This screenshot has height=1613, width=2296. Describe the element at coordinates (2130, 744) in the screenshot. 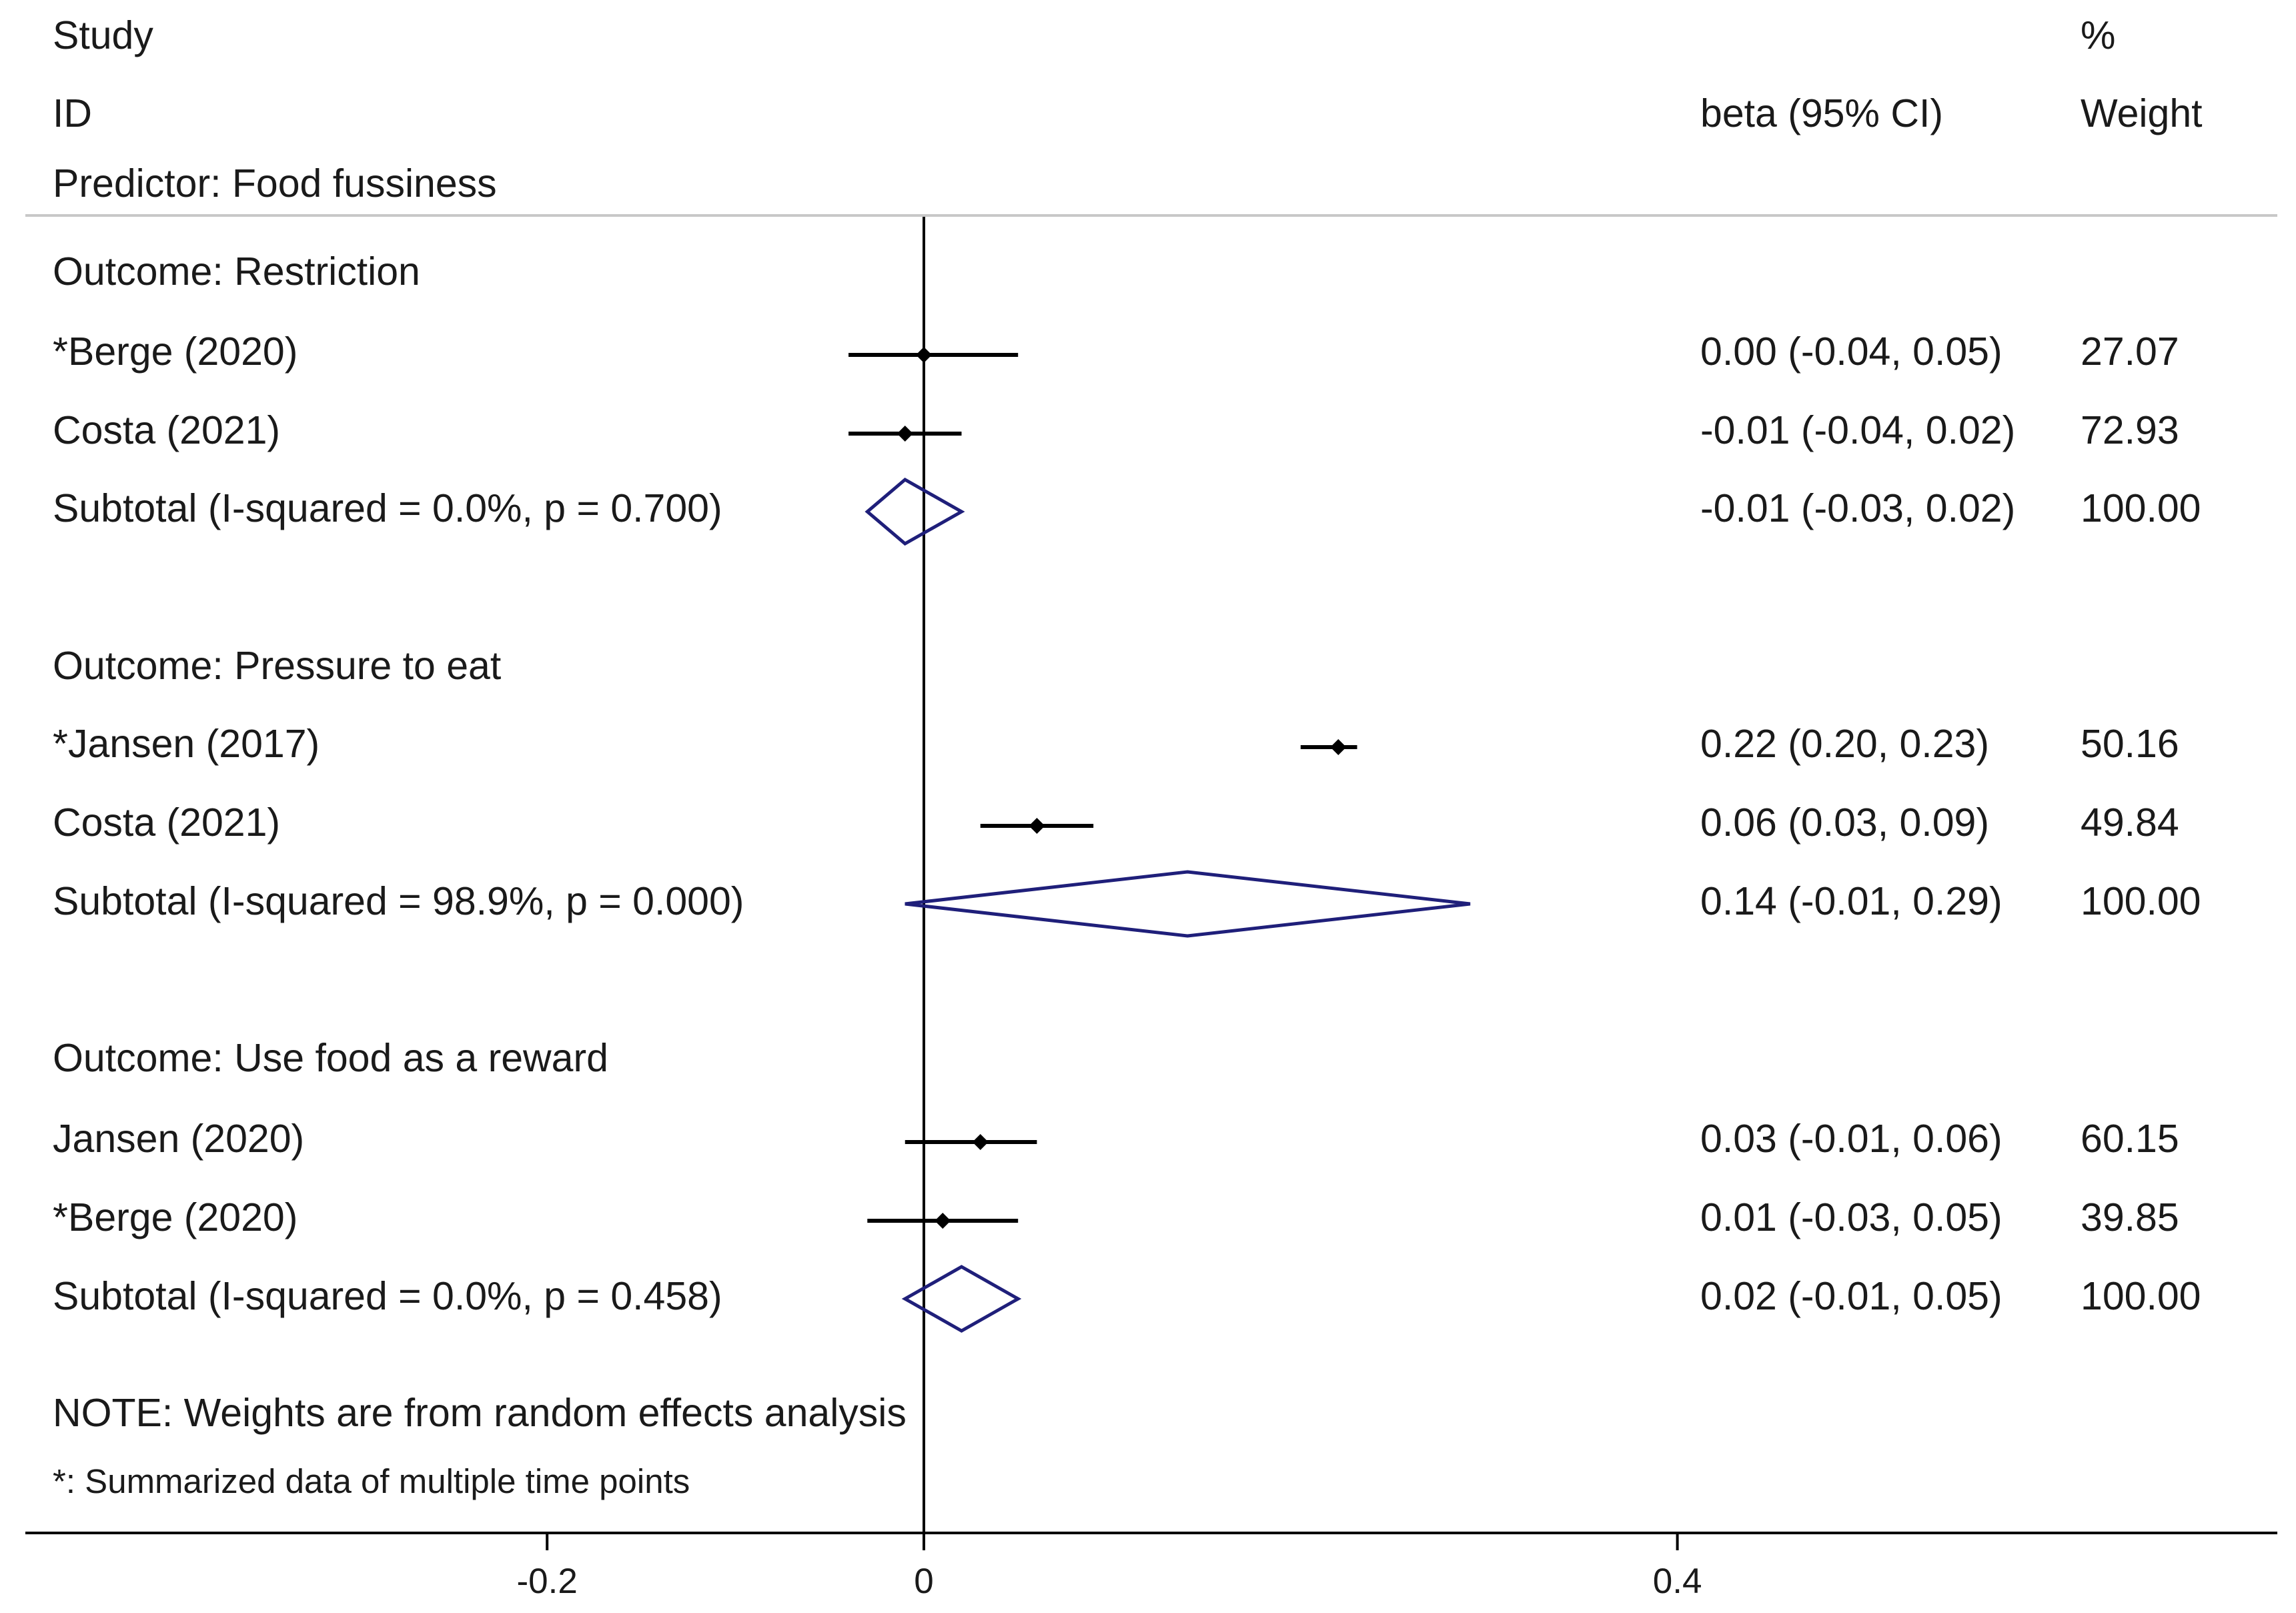

I see `study-weight: 50.16` at that location.